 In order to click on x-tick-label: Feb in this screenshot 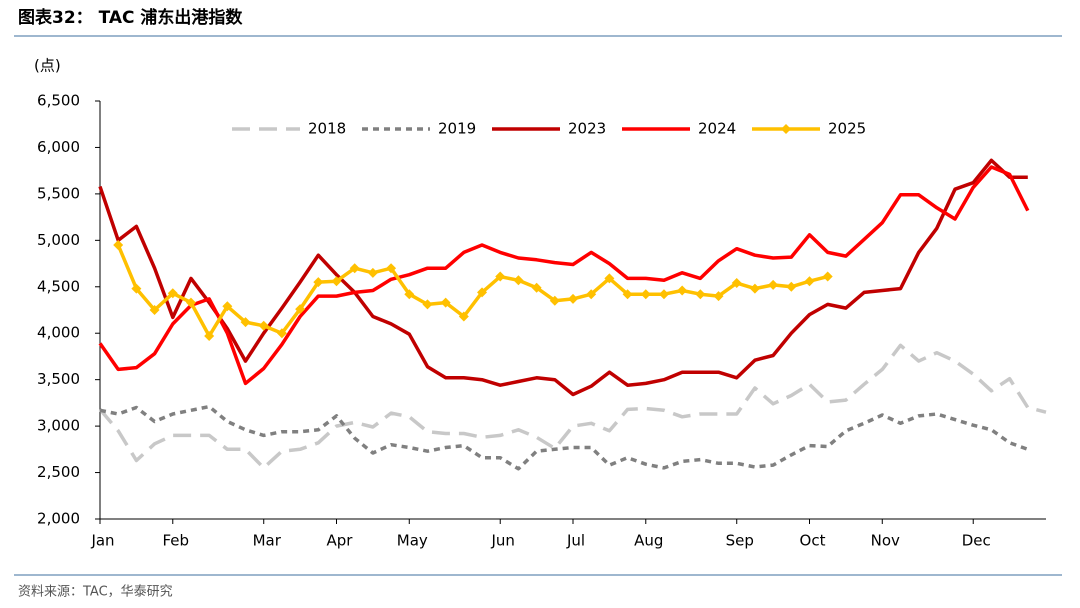, I will do `click(175, 541)`.